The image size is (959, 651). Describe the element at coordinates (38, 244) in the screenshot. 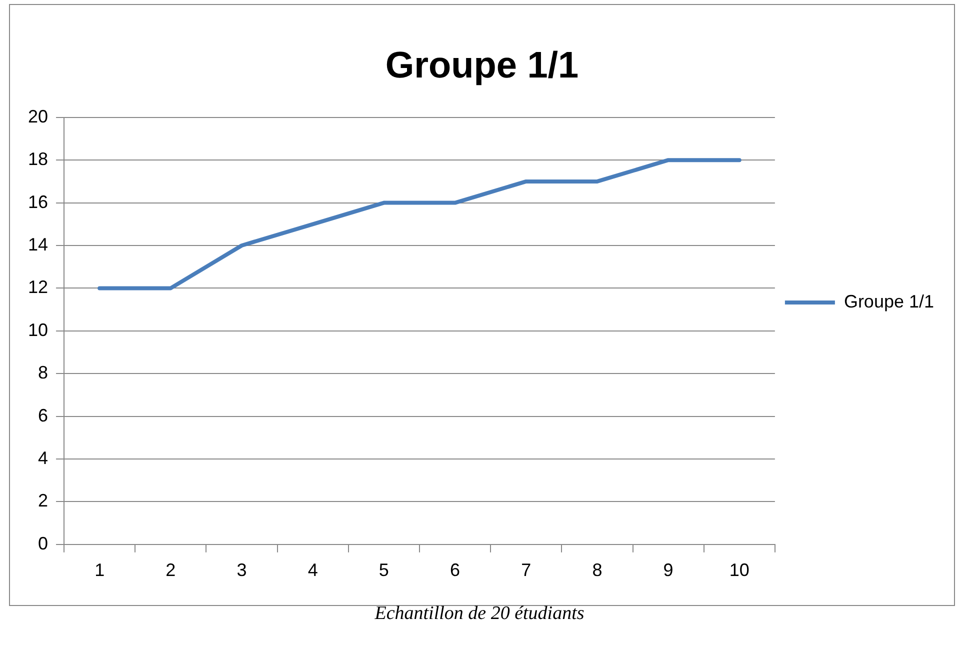

I see `y-tick-label: 14` at that location.